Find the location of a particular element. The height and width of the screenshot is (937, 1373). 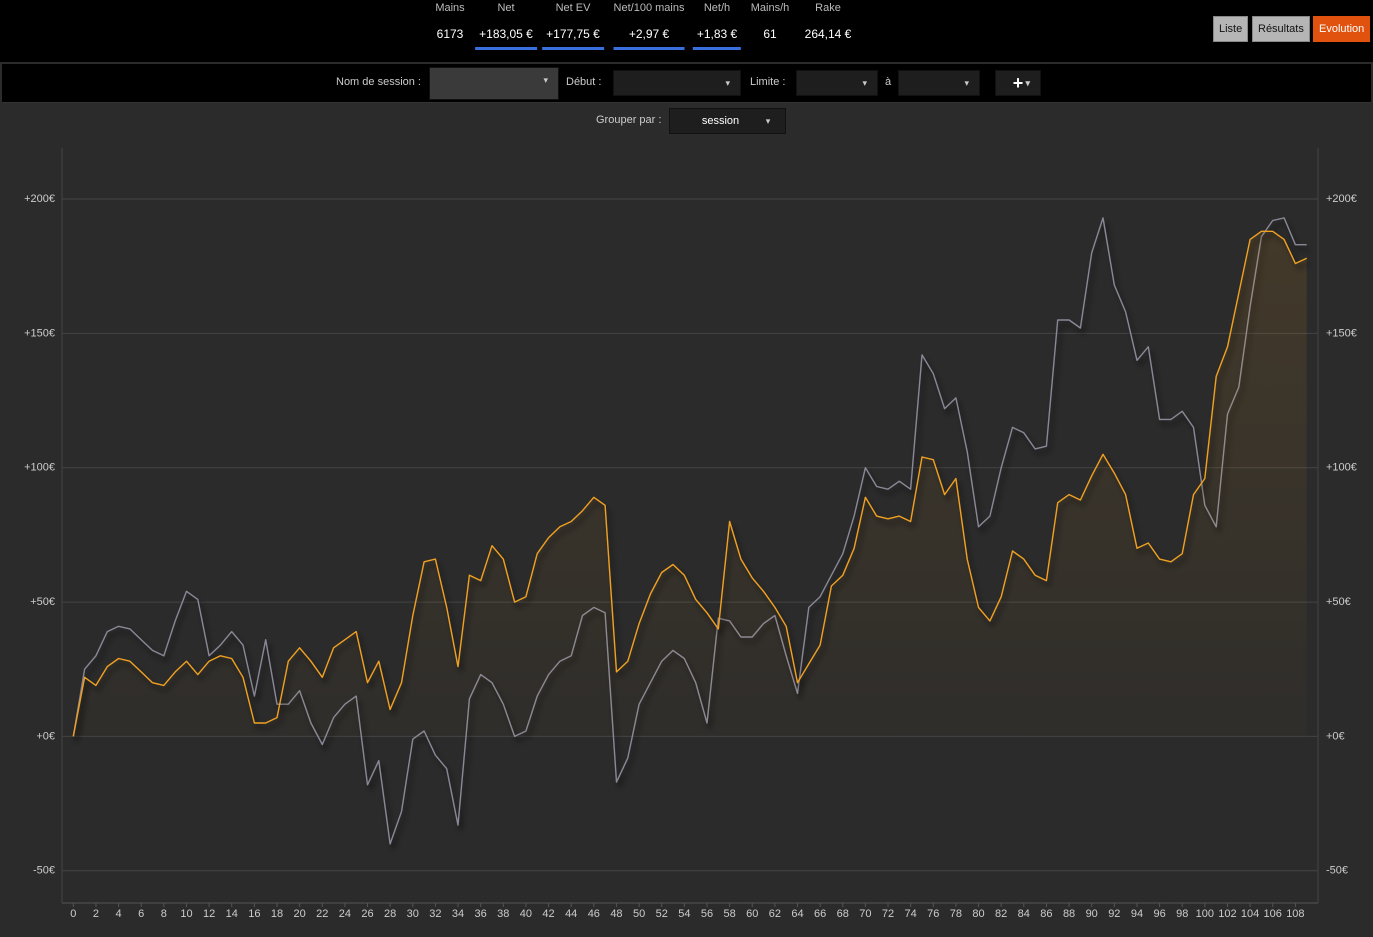

x-tick-label: 46 is located at coordinates (594, 914).